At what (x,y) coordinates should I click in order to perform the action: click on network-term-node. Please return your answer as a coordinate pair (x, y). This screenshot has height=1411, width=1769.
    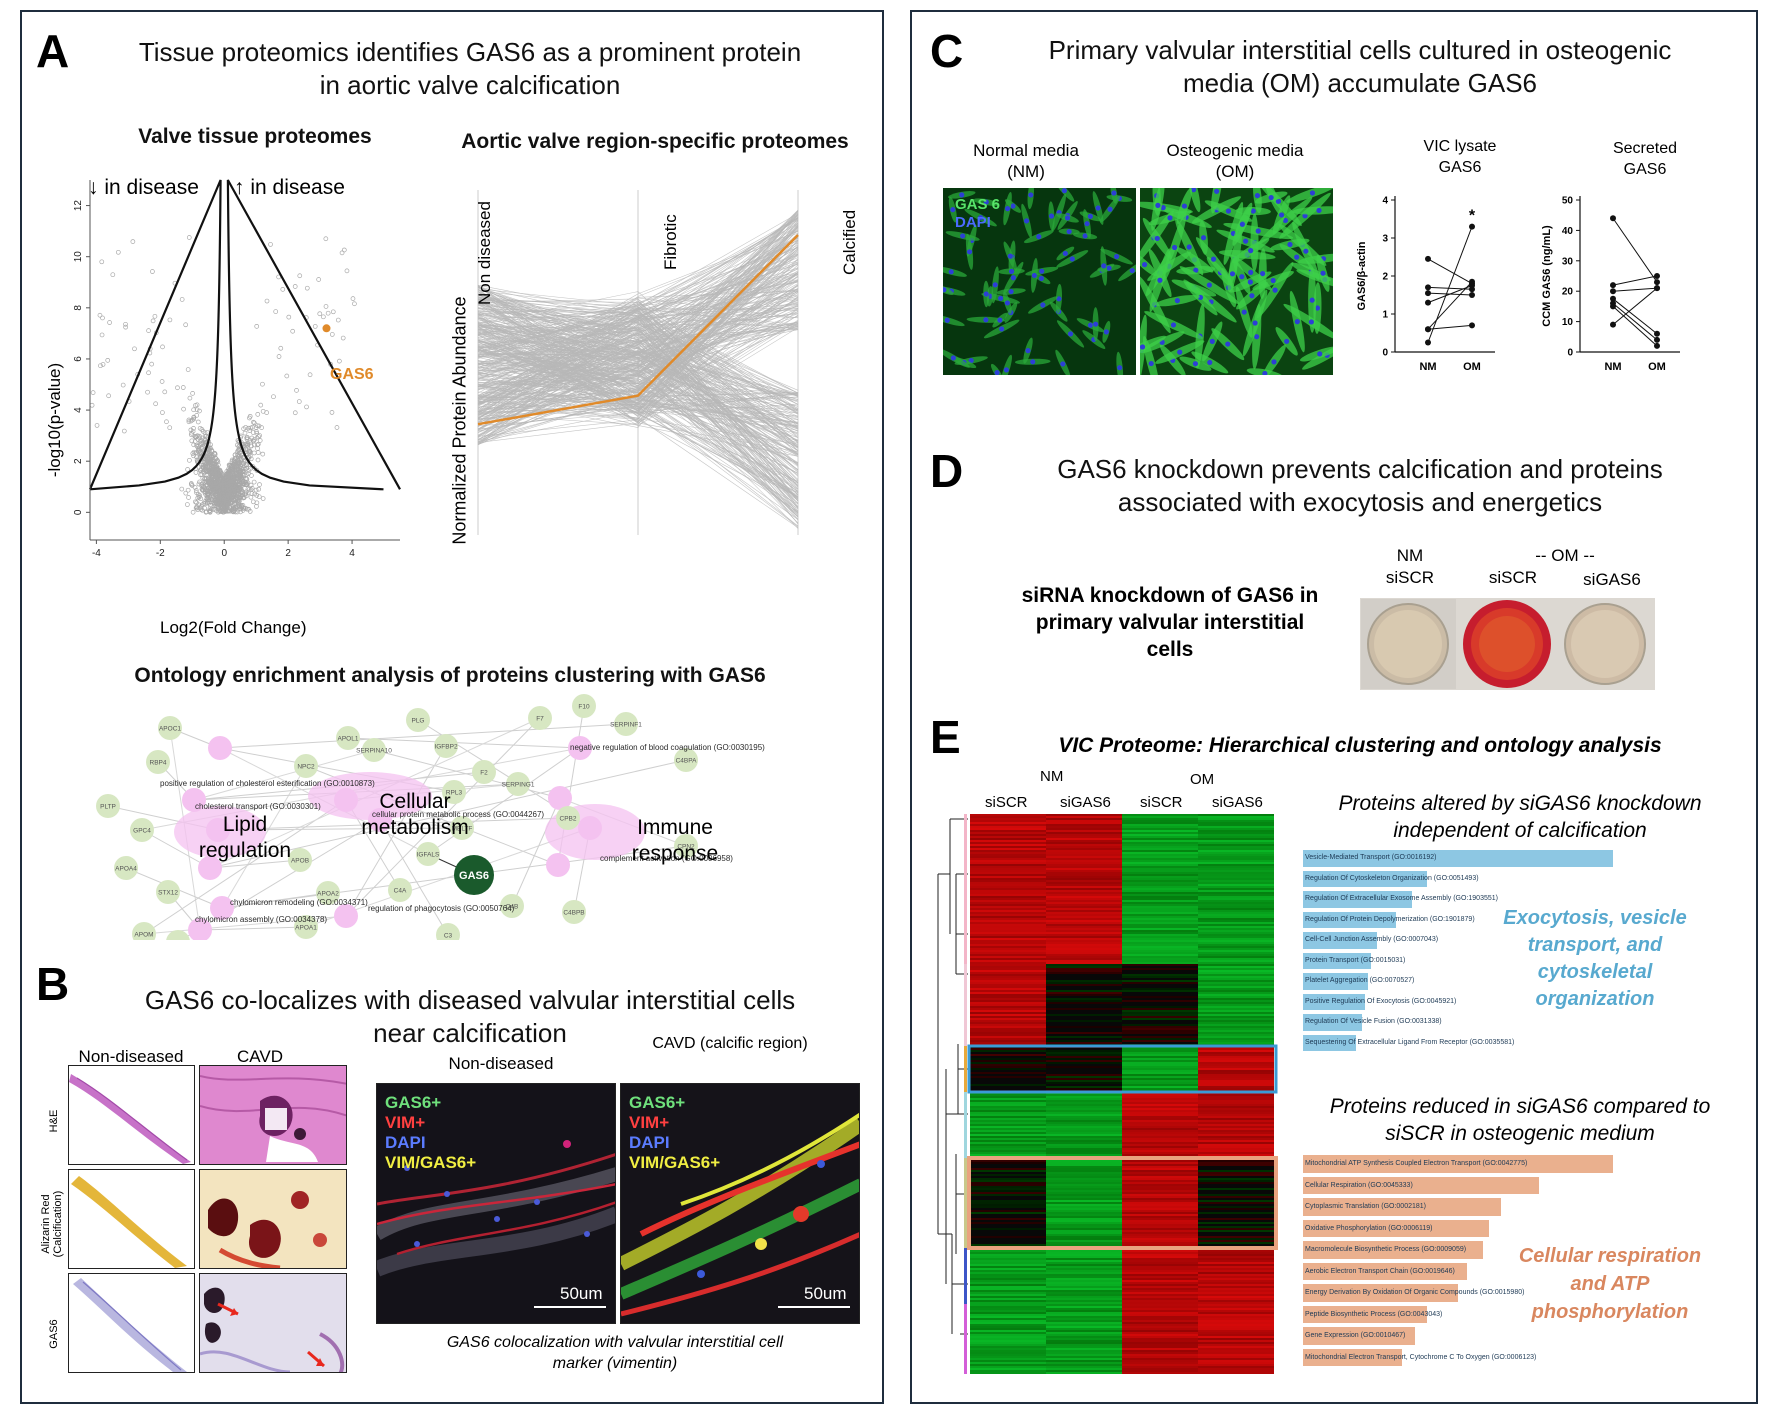
    Looking at the image, I should click on (194, 800).